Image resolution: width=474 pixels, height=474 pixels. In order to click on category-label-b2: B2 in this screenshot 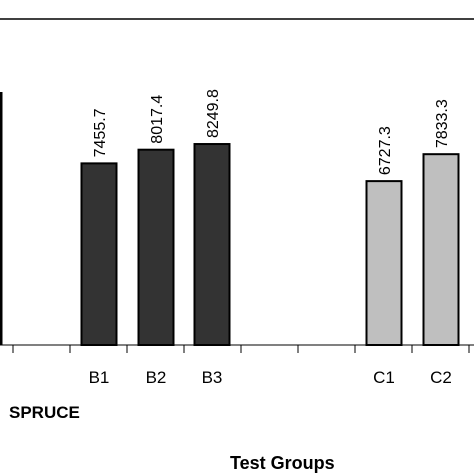, I will do `click(156, 377)`.